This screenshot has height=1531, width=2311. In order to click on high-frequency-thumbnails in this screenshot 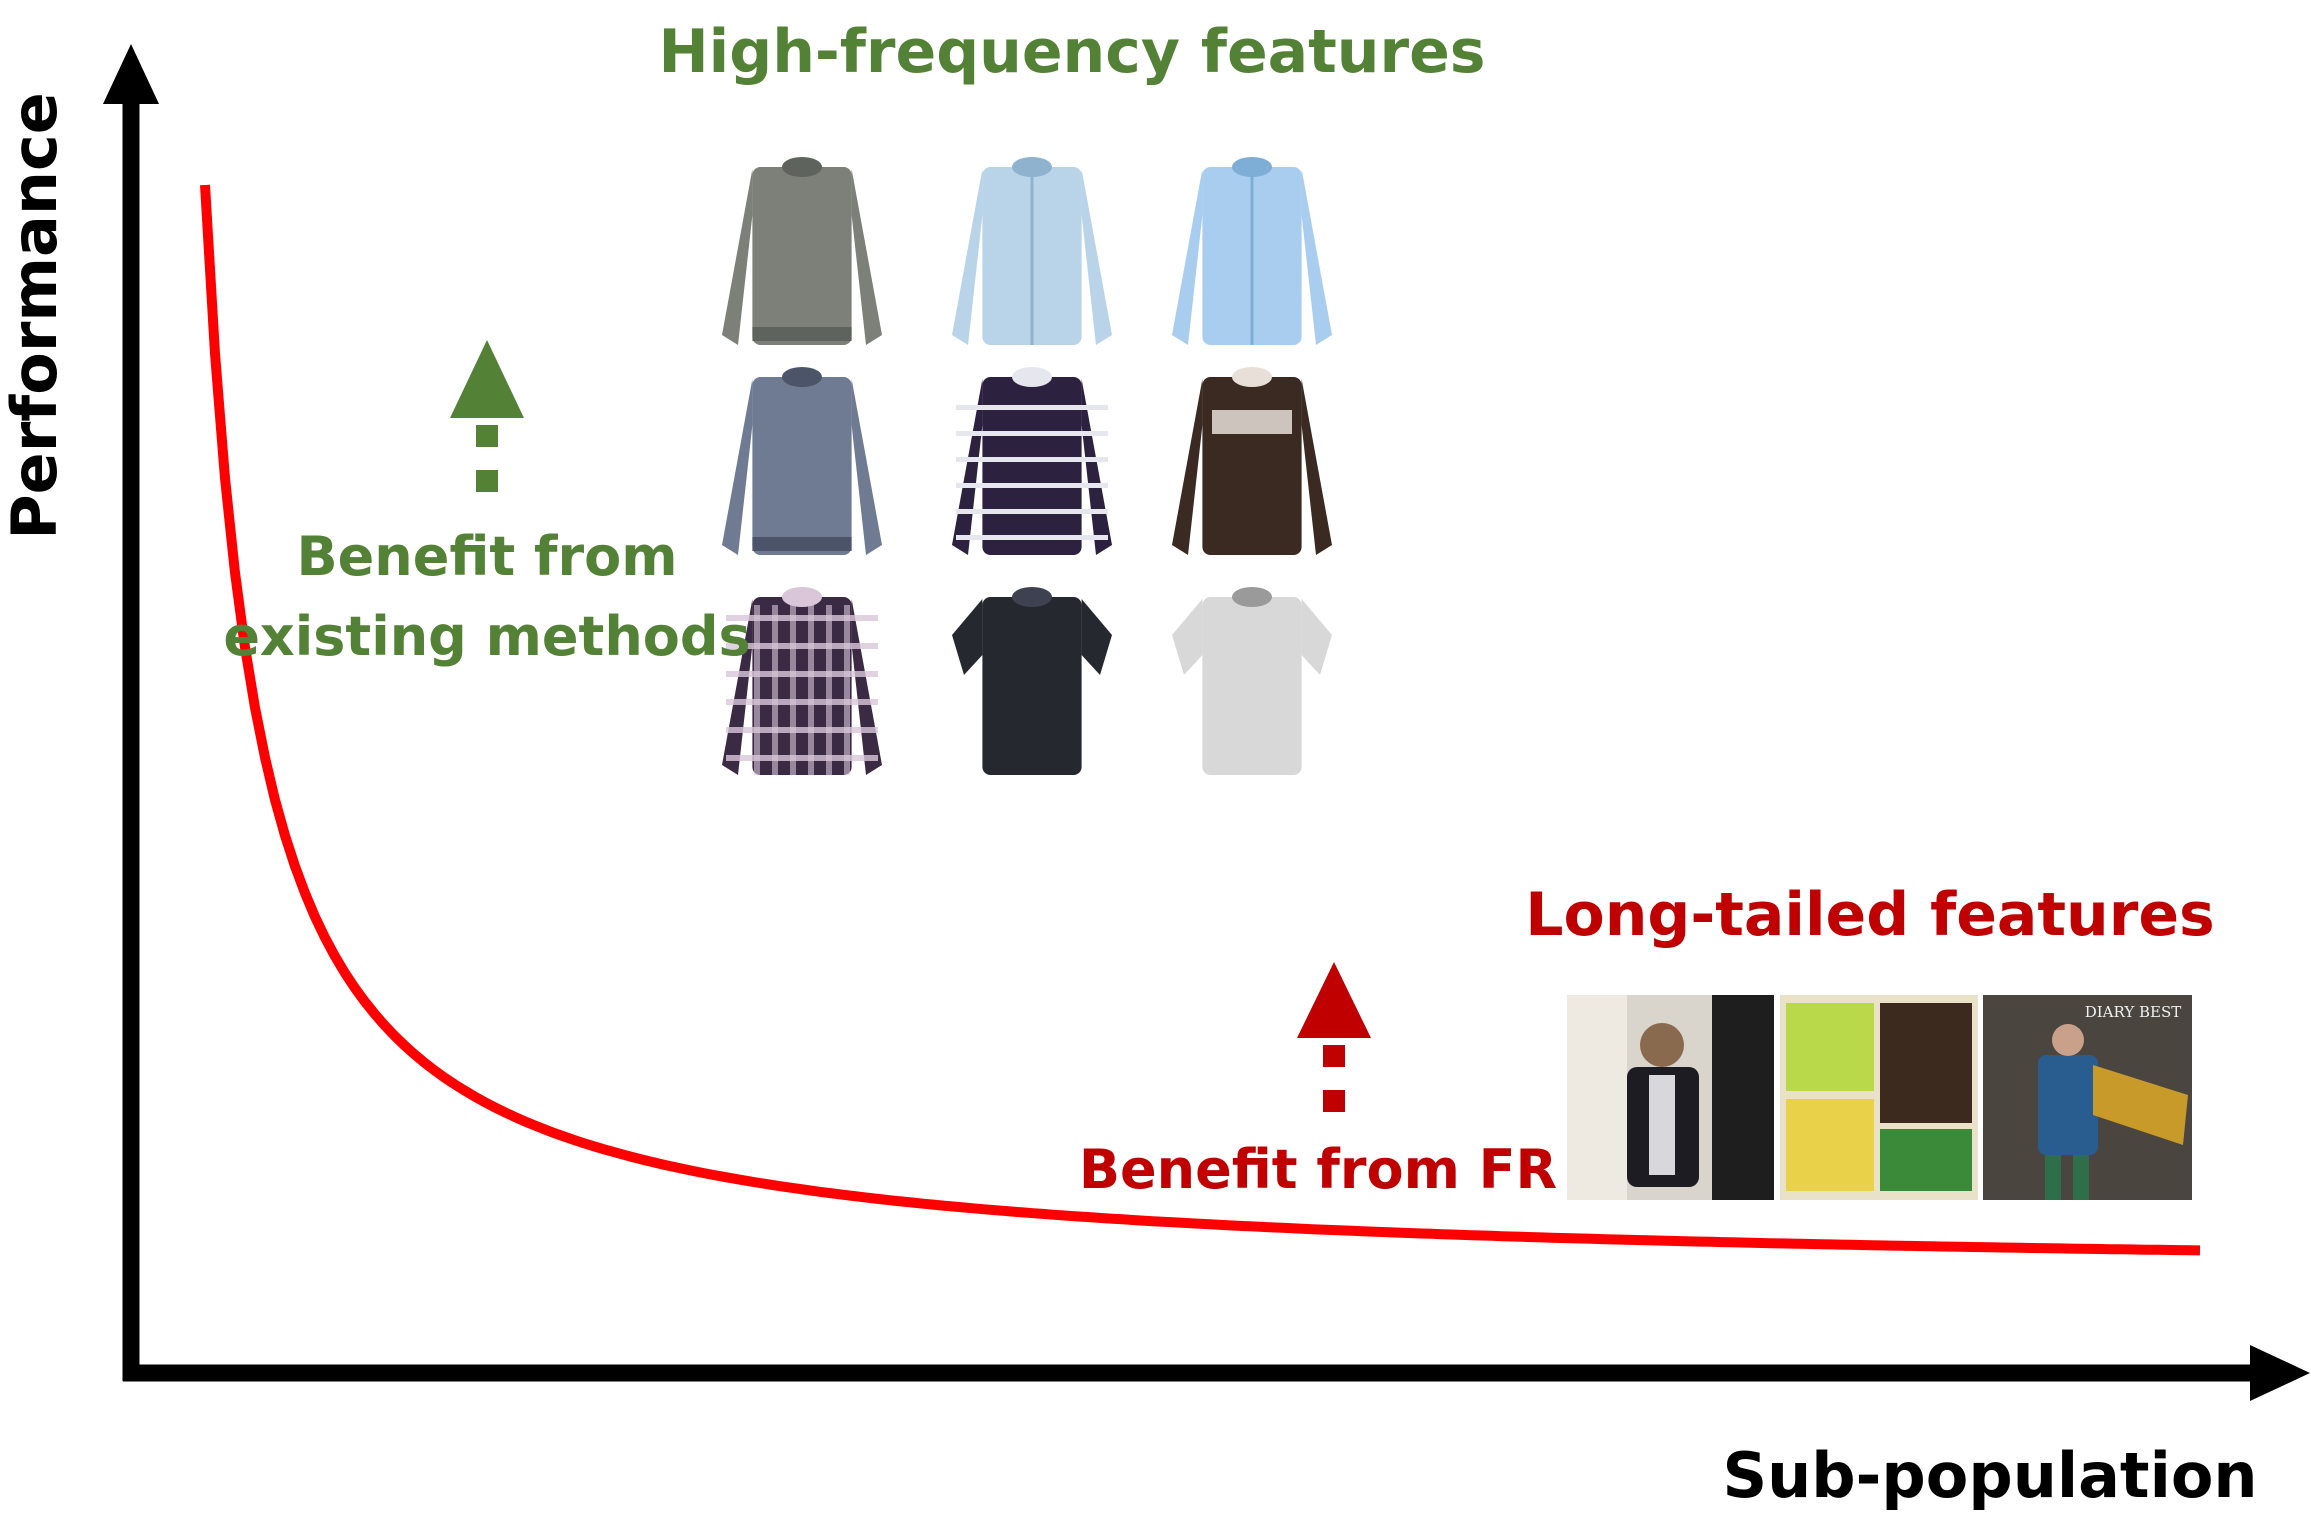, I will do `click(1027, 466)`.